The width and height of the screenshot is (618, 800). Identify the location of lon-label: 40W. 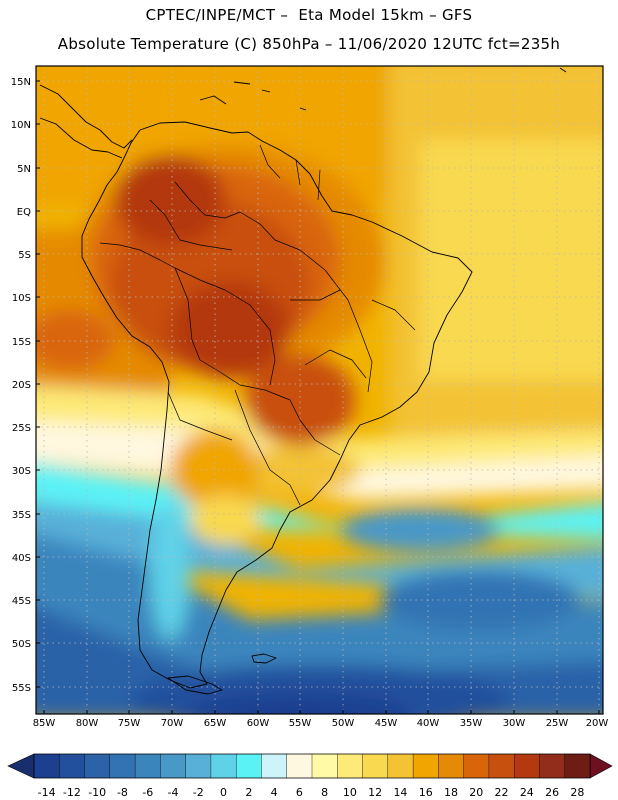
(428, 723).